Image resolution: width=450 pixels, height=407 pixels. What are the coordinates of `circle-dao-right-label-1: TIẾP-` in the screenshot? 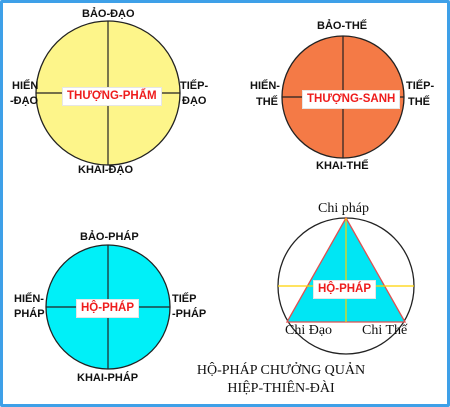 It's located at (194, 86).